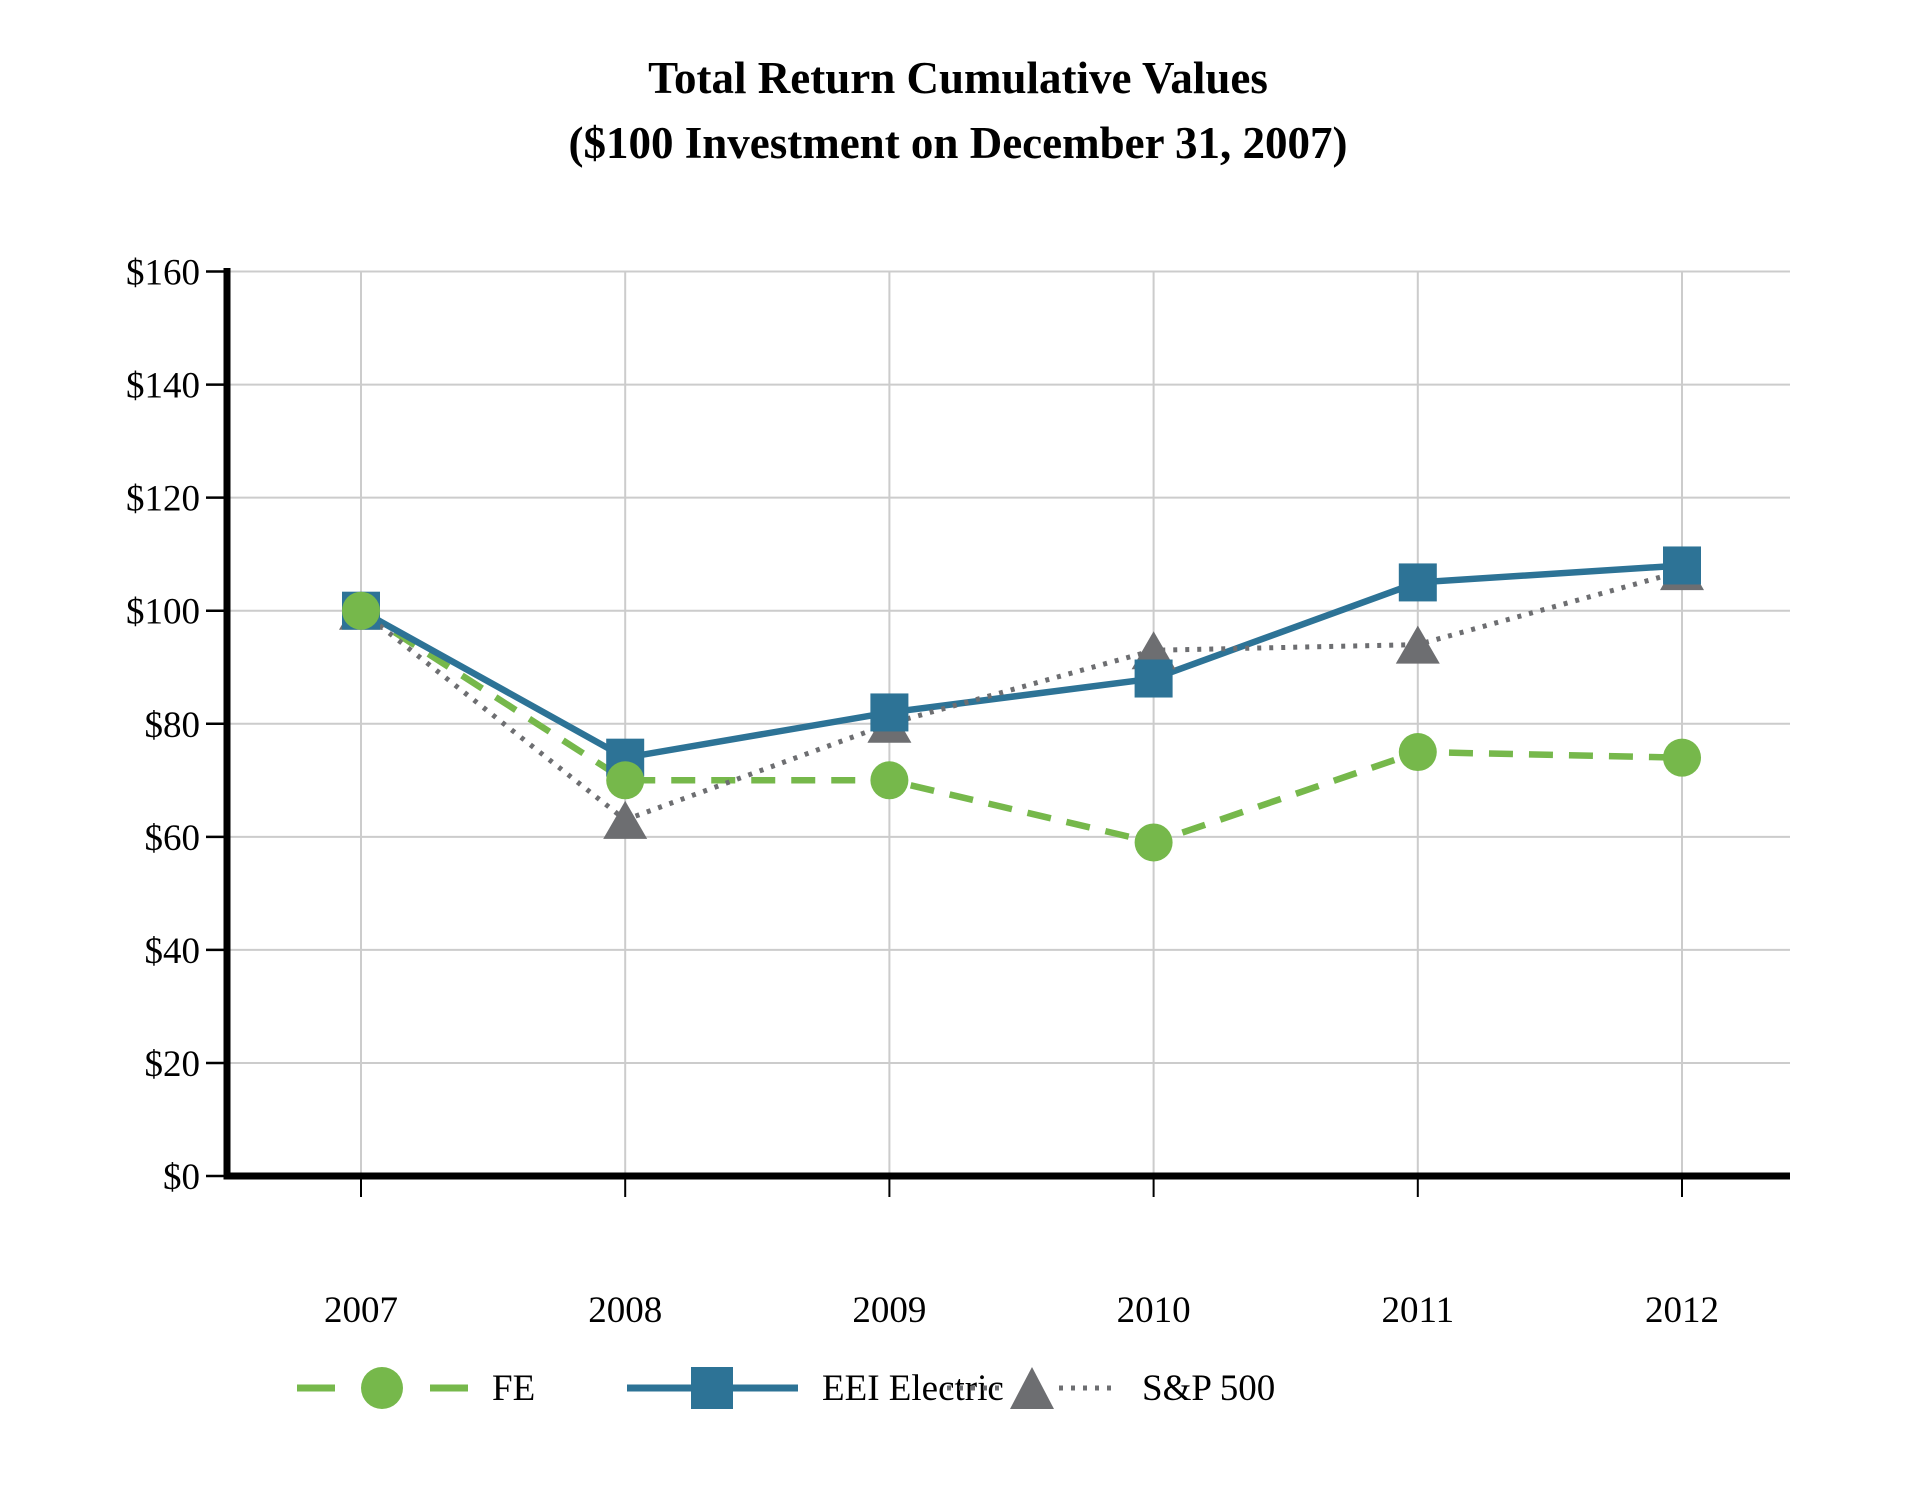 This screenshot has height=1500, width=1916. What do you see at coordinates (625, 780) in the screenshot?
I see `fe-marker-2008` at bounding box center [625, 780].